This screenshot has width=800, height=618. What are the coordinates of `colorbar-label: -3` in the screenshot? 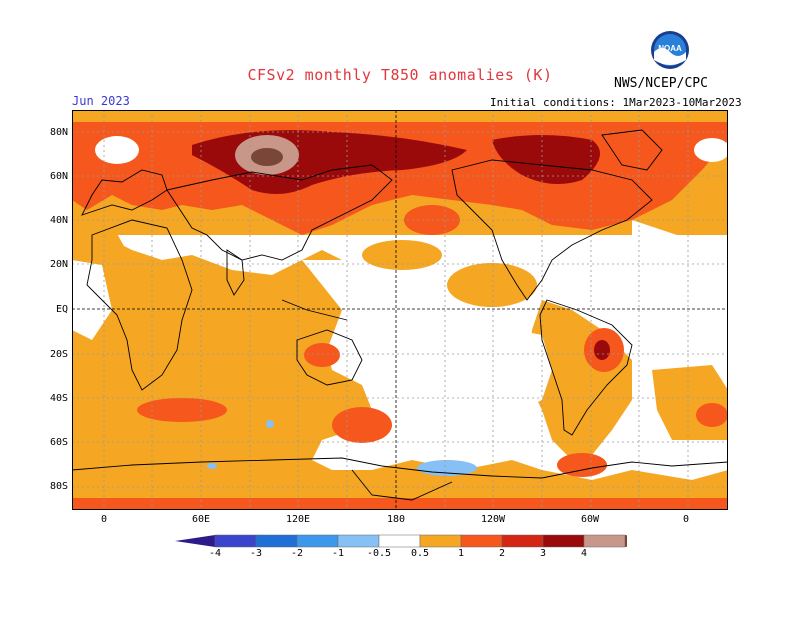 It's located at (256, 553).